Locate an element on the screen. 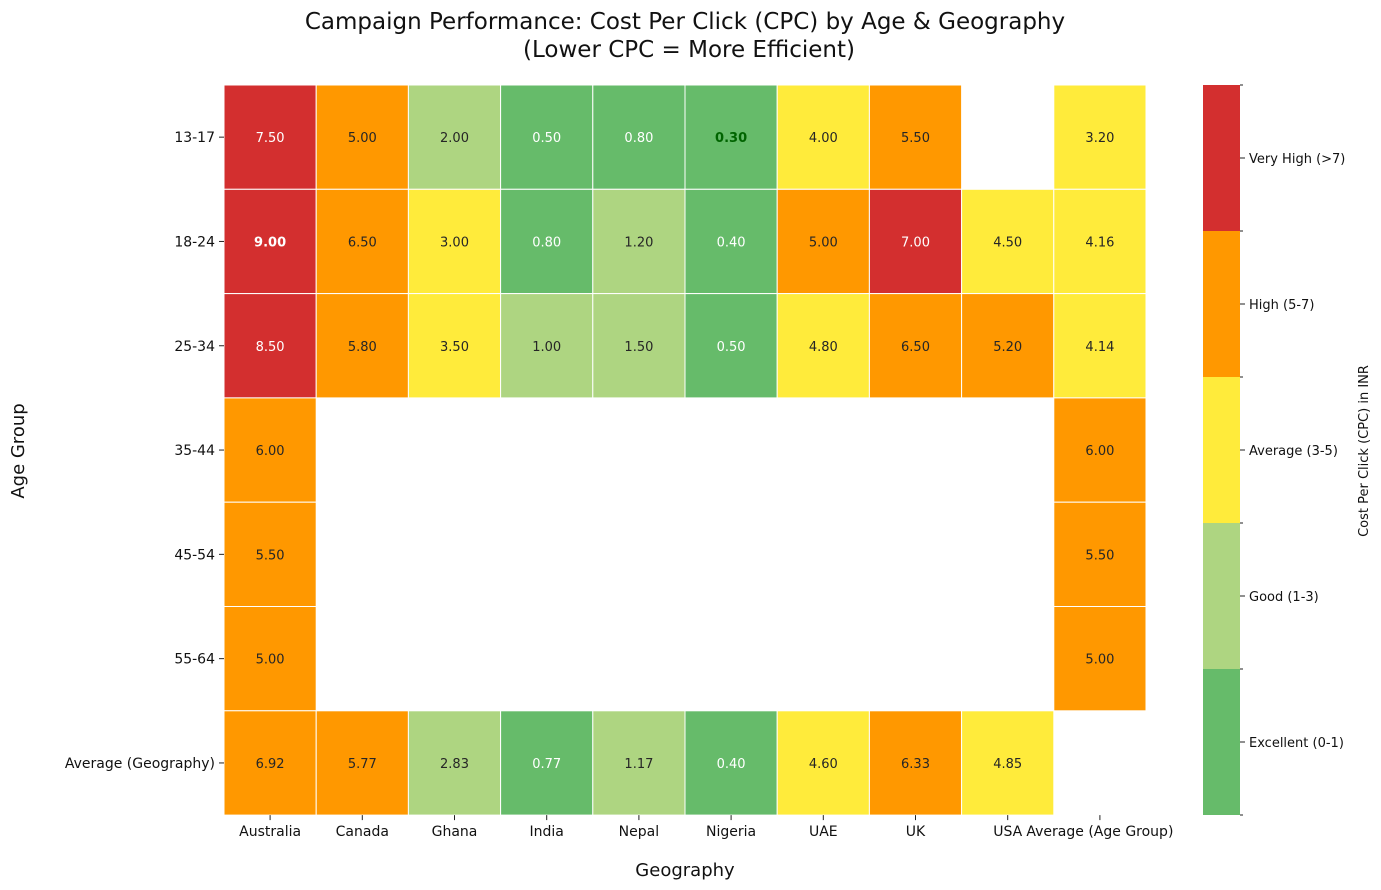 This screenshot has height=890, width=1381. cell-value-label: 3.50 is located at coordinates (454, 347).